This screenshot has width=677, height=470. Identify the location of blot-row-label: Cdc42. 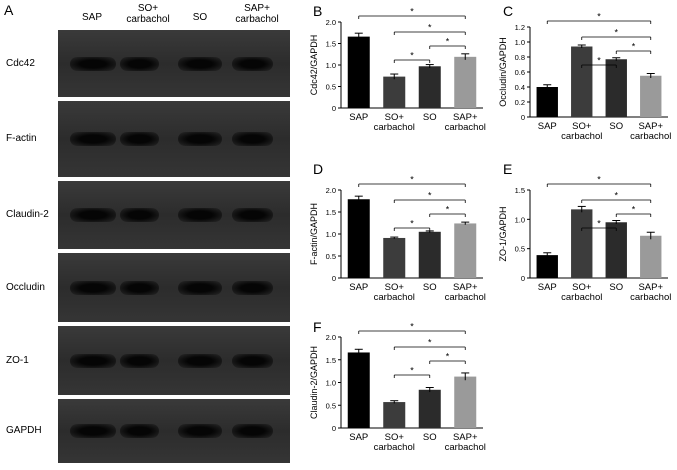
(20, 63).